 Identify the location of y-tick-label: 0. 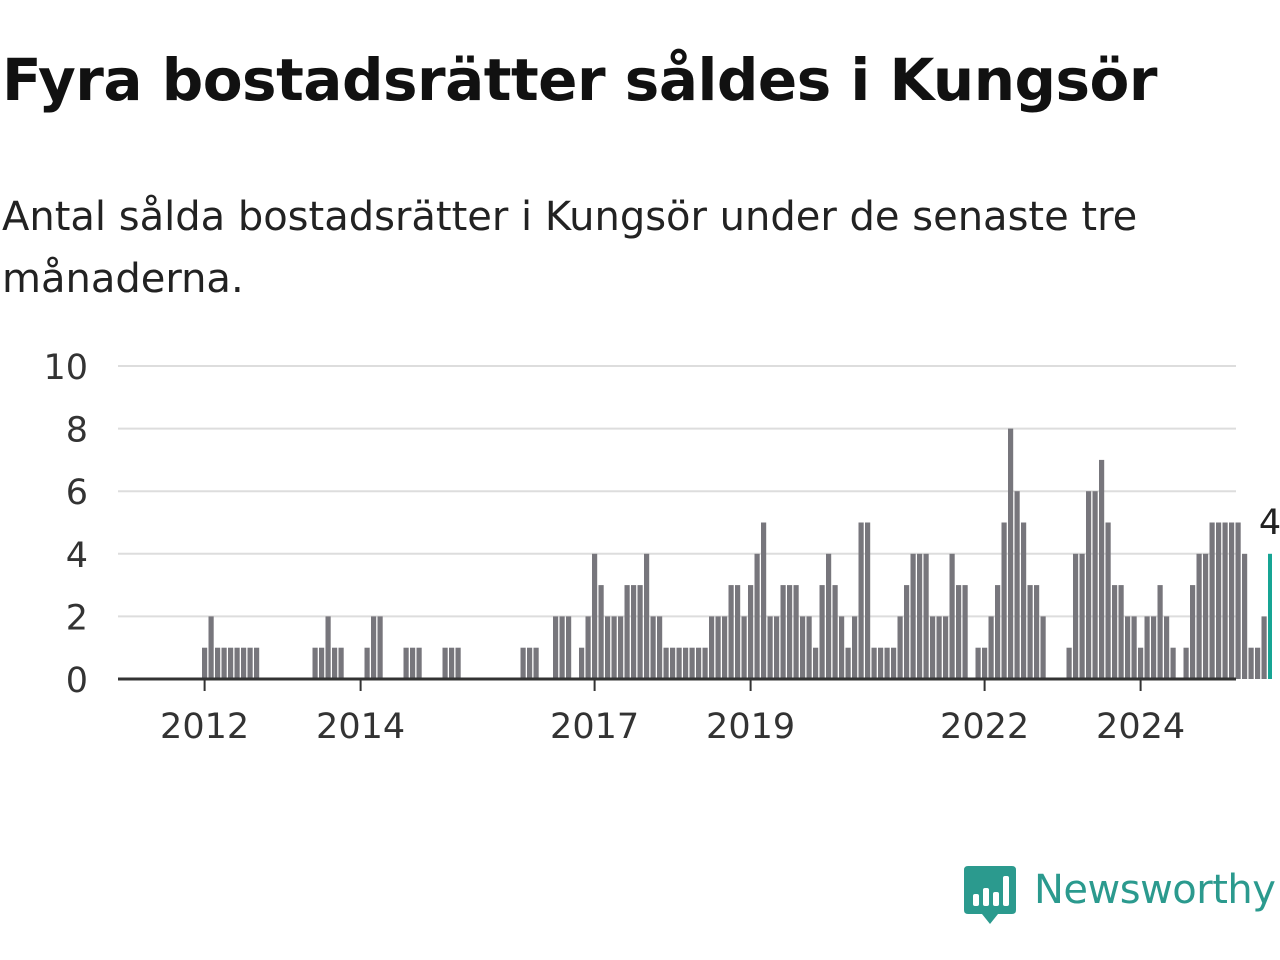
(77, 681).